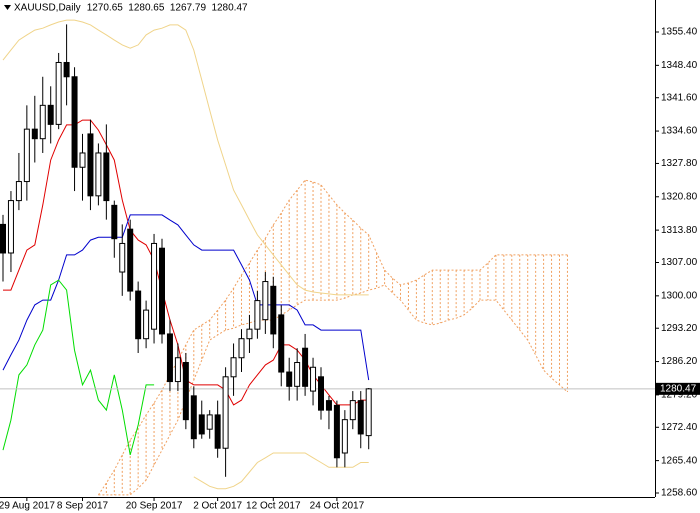 The image size is (700, 513). Describe the element at coordinates (273, 506) in the screenshot. I see `x-tick-label: 12 Oct 2017` at that location.